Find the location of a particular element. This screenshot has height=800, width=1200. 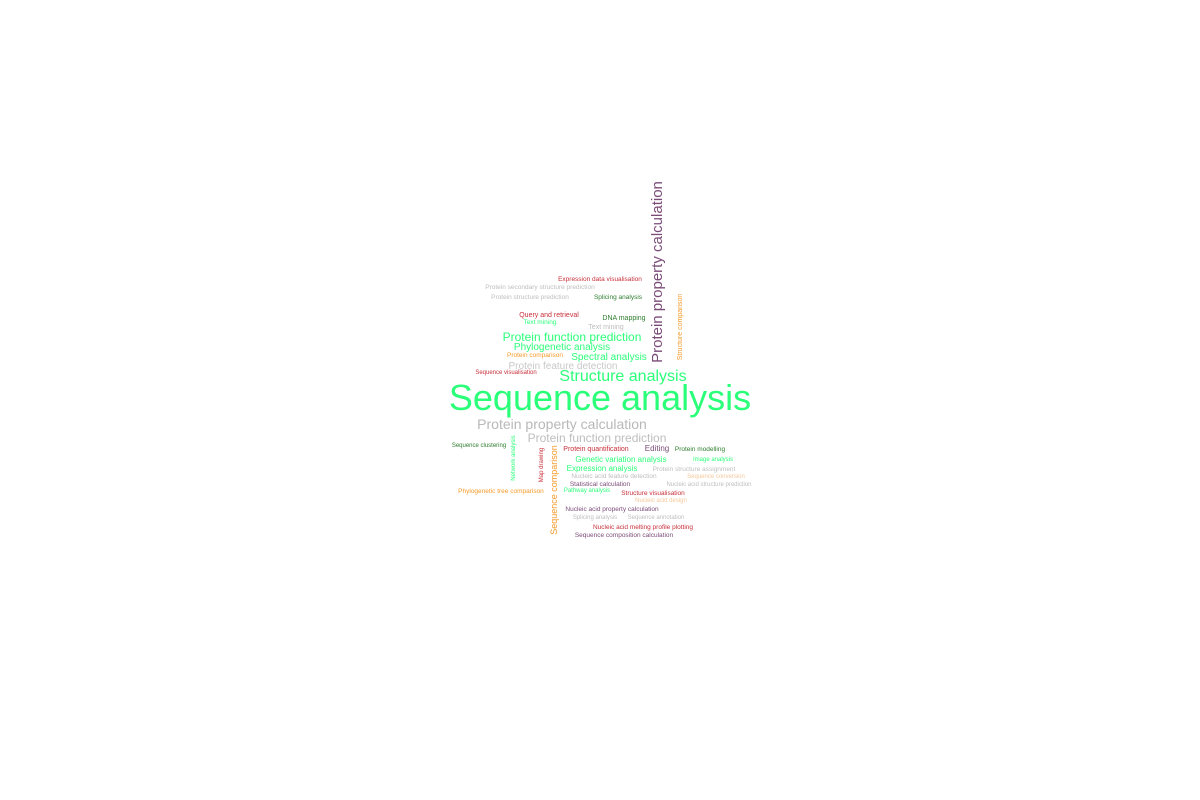

word-structure-comparison-vertical: Structure comparison is located at coordinates (680, 327).